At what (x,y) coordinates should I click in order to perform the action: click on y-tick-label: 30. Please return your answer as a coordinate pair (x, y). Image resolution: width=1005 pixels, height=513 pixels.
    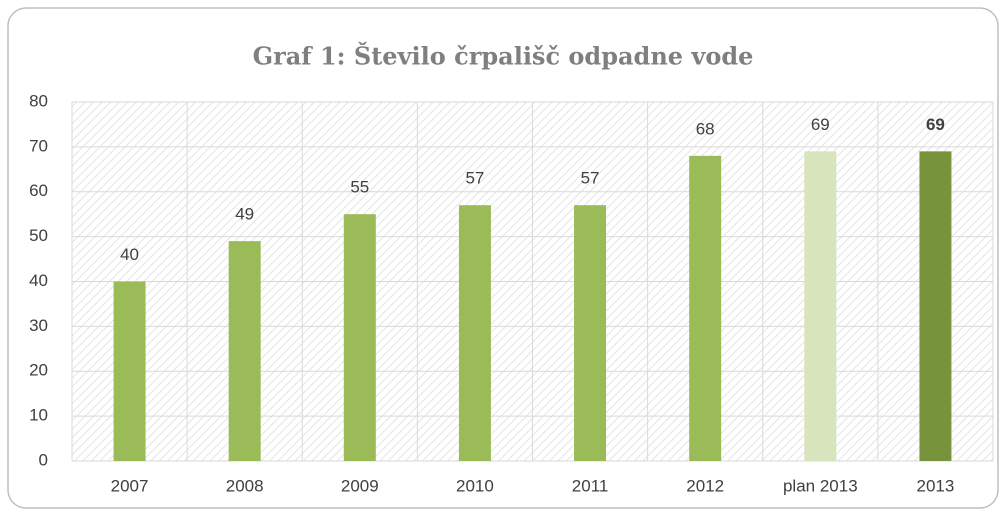
    Looking at the image, I should click on (38, 325).